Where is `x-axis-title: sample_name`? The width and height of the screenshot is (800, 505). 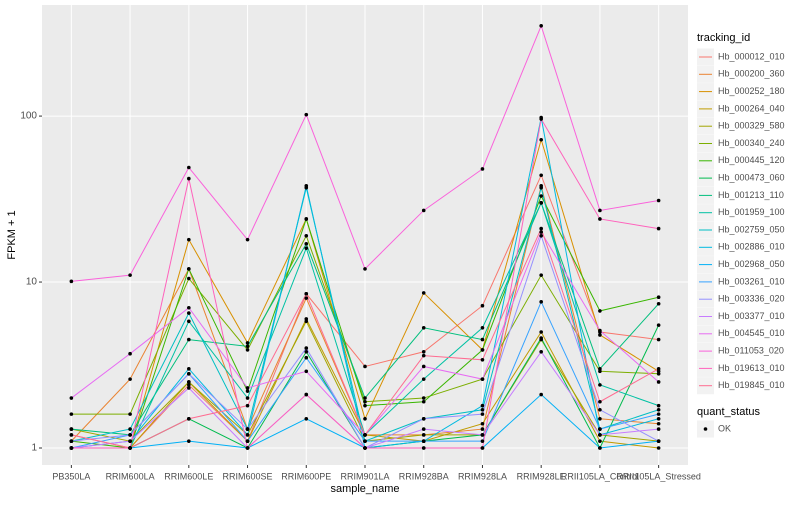
x-axis-title: sample_name is located at coordinates (364, 489).